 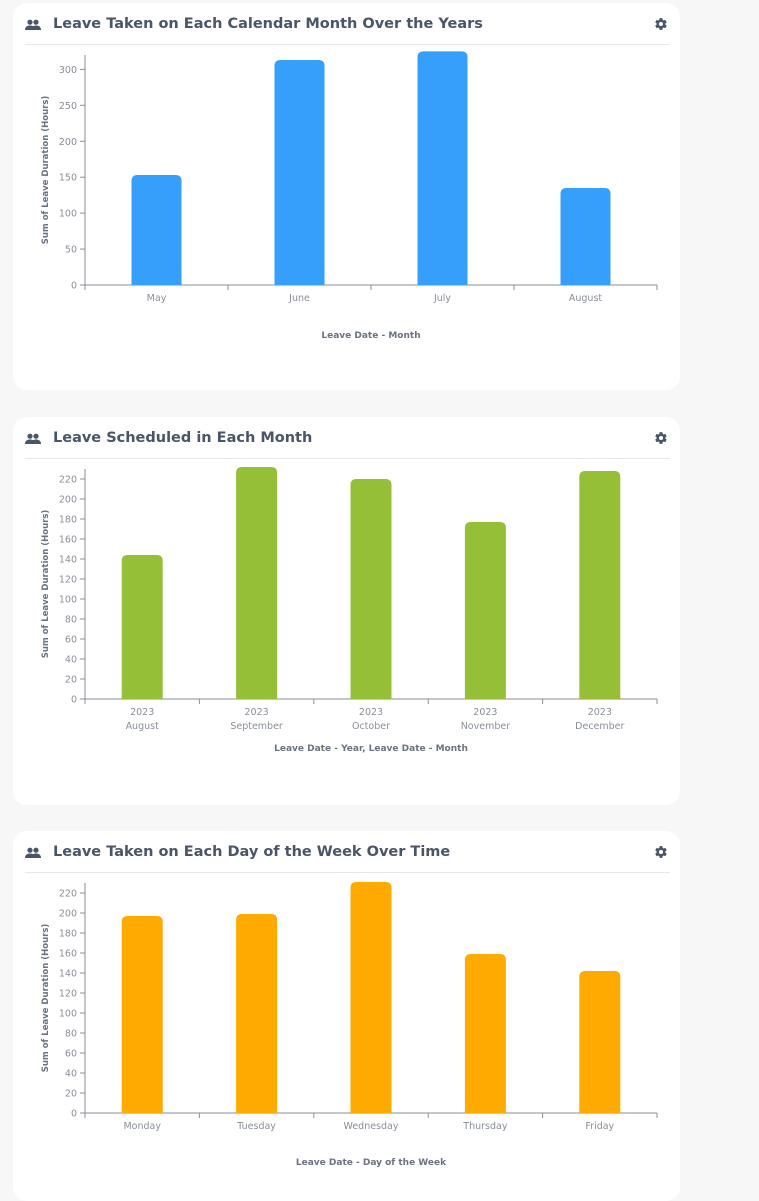 I want to click on bar-2023-december, so click(x=600, y=585).